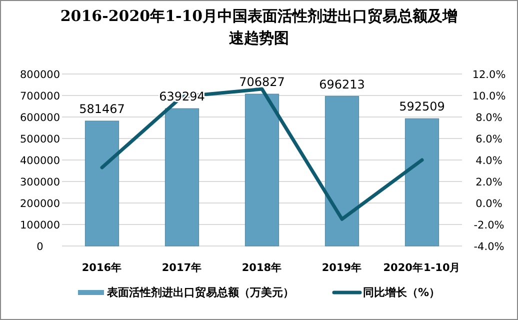  I want to click on x-tick-label: 2018年, so click(262, 267).